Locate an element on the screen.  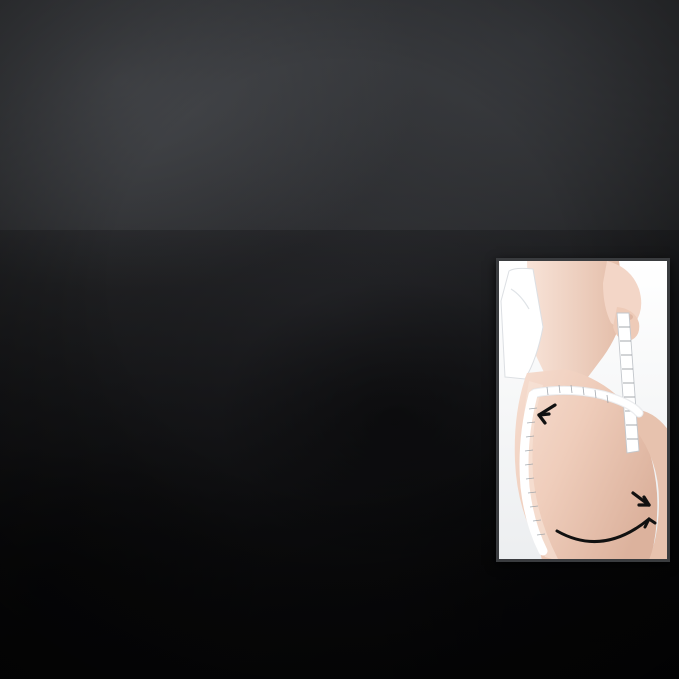
thigh-measurement-photo is located at coordinates (583, 410).